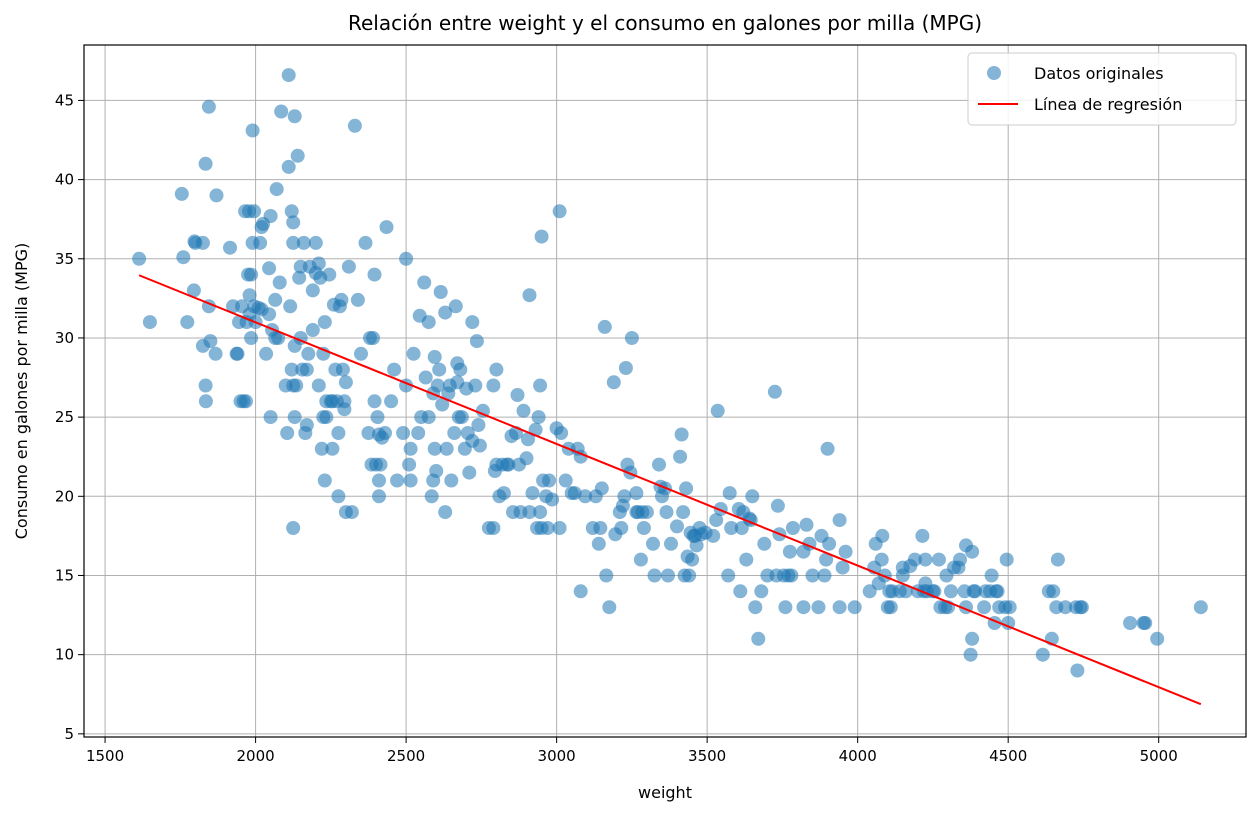 This screenshot has height=815, width=1258. Describe the element at coordinates (105, 756) in the screenshot. I see `x-tick-label: 1500` at that location.